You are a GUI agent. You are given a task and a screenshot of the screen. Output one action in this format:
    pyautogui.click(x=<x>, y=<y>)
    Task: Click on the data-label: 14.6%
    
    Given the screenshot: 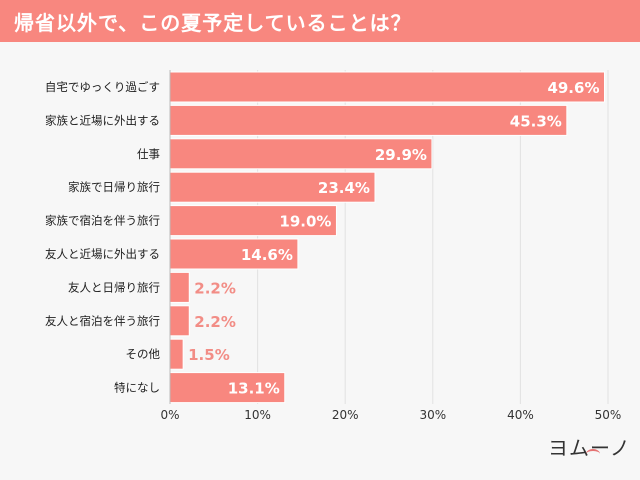 What is the action you would take?
    pyautogui.click(x=267, y=255)
    